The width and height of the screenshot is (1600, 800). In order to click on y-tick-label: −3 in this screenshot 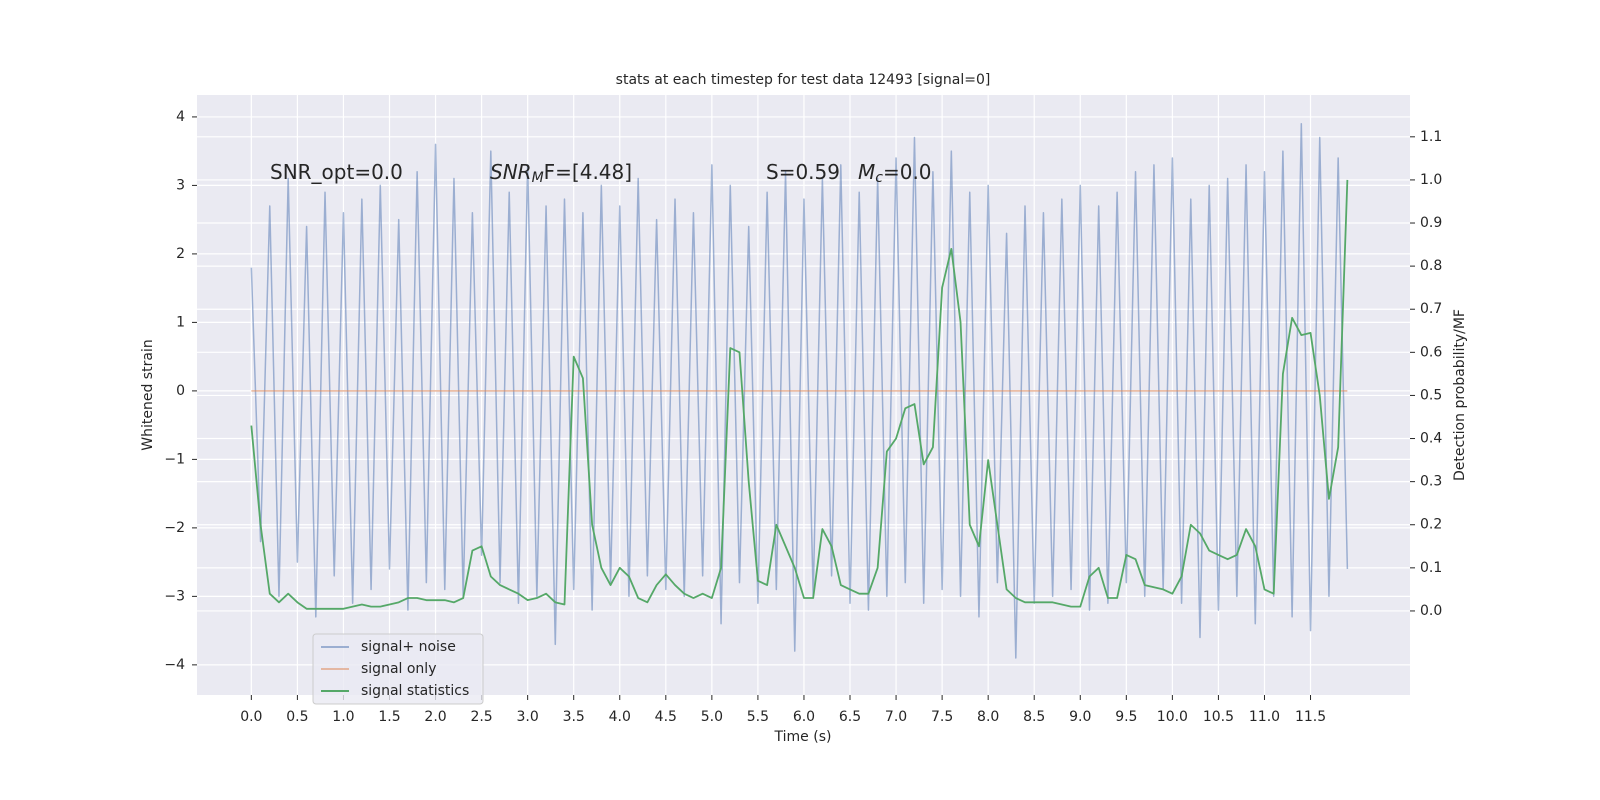, I will do `click(174, 596)`.